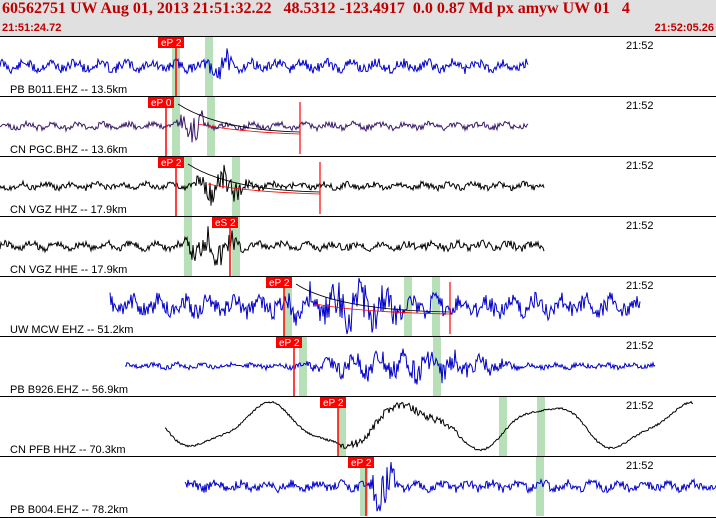  I want to click on station-label: CN PFB HHZ -- 70.3km, so click(68, 450).